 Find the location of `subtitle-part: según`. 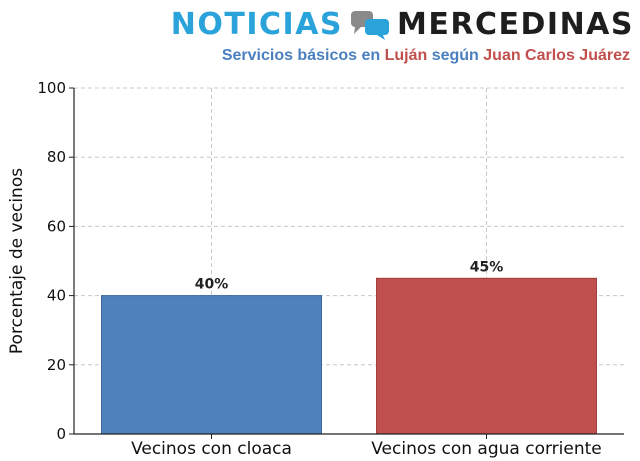

subtitle-part: según is located at coordinates (455, 55).